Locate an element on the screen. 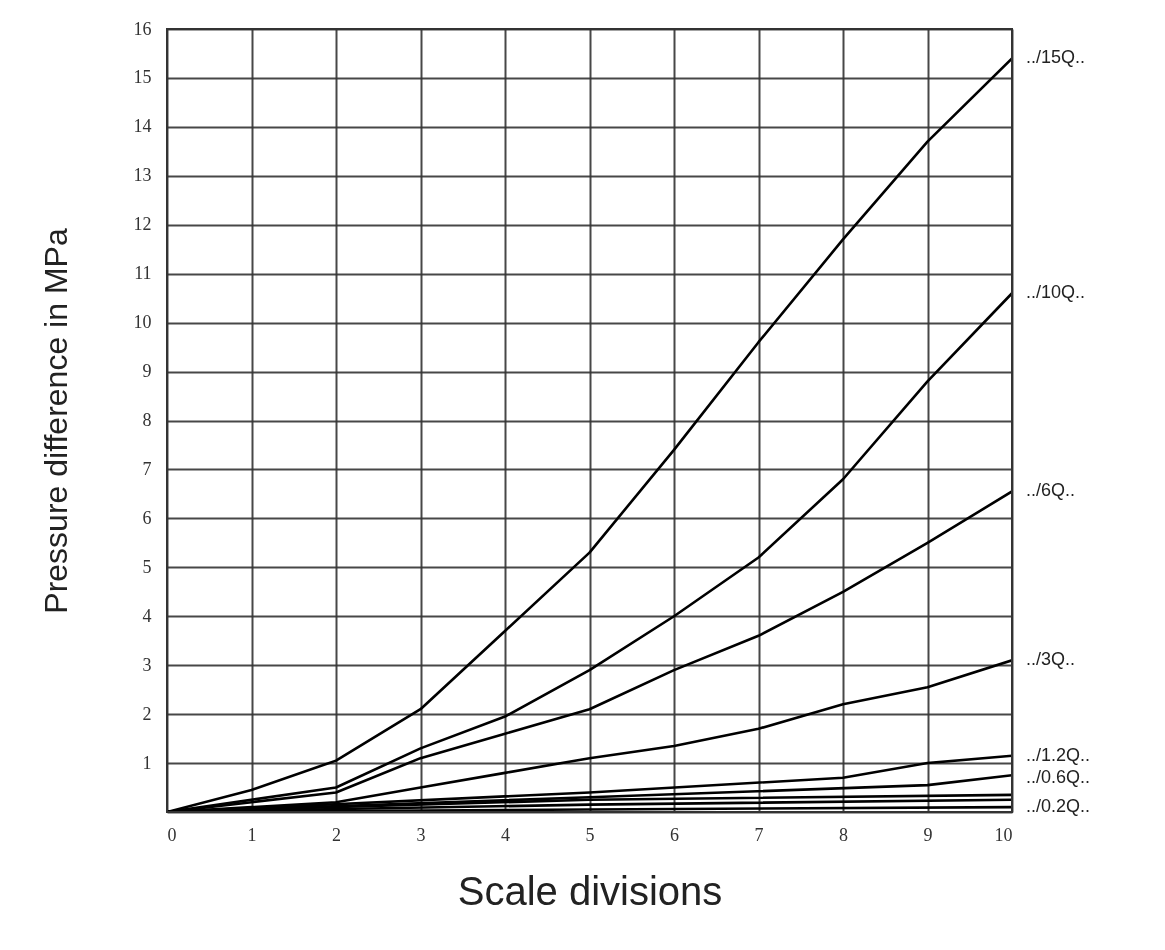  y-tick-label: 8 is located at coordinates (147, 420).